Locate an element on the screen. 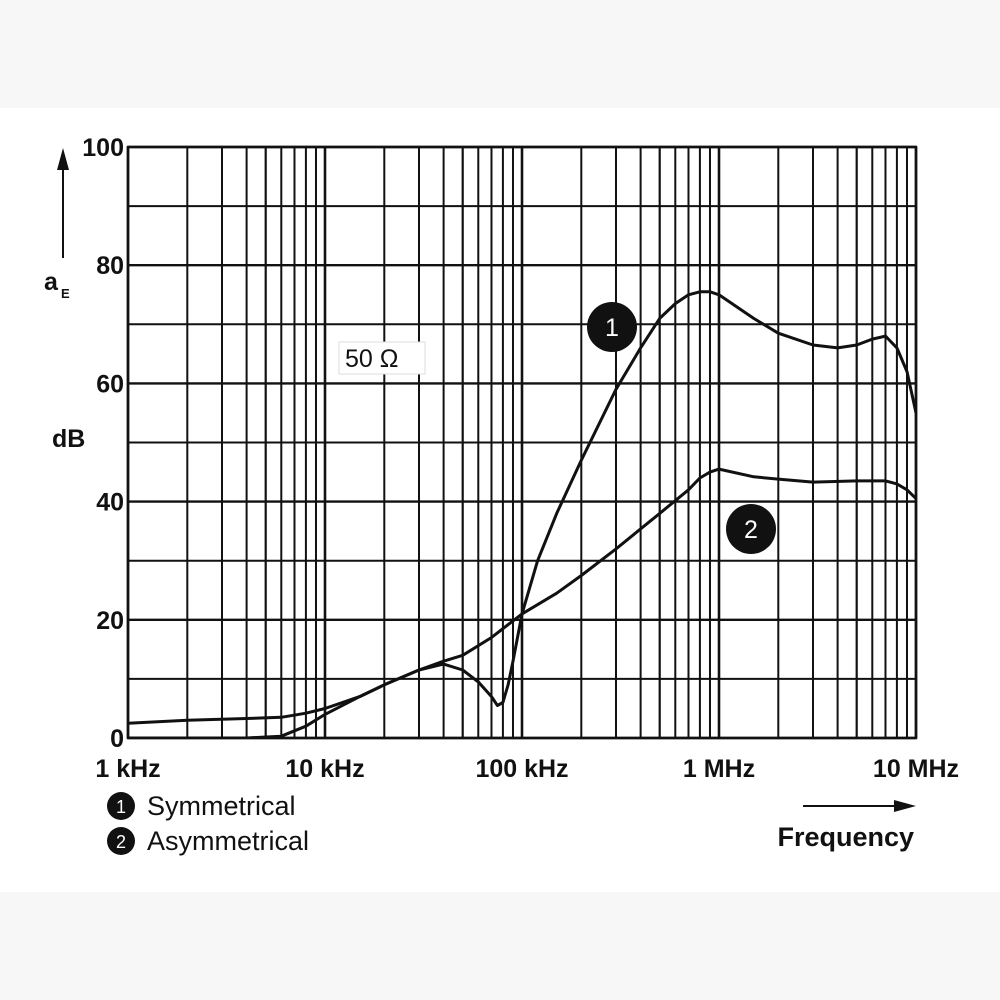  y-tick-label: 20 is located at coordinates (110, 621).